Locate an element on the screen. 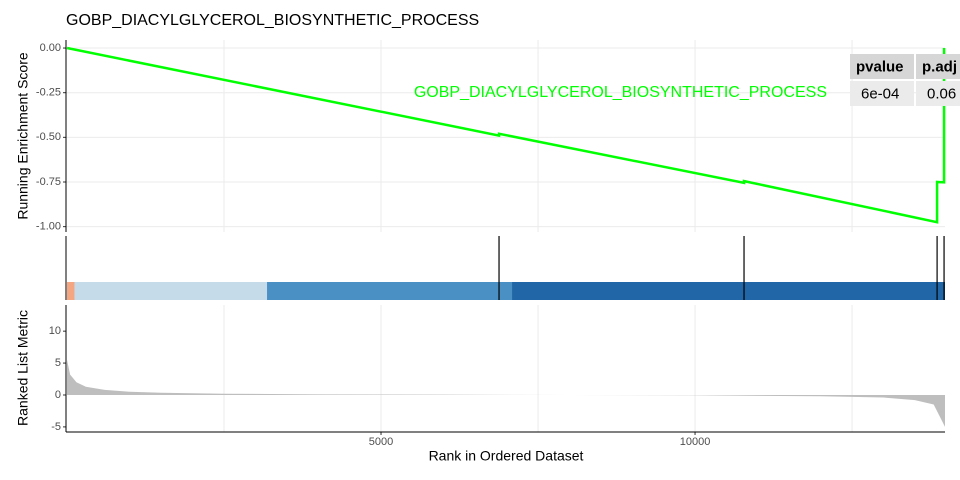 Image resolution: width=960 pixels, height=480 pixels. table-value: 6e-04 is located at coordinates (880, 93).